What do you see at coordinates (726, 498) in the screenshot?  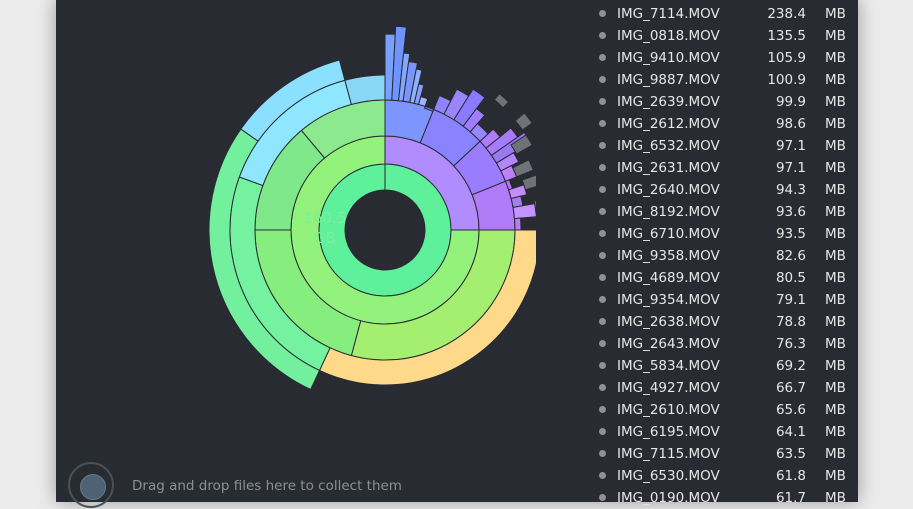 I see `file-row: IMG_0190.MOV 61.7 MB` at bounding box center [726, 498].